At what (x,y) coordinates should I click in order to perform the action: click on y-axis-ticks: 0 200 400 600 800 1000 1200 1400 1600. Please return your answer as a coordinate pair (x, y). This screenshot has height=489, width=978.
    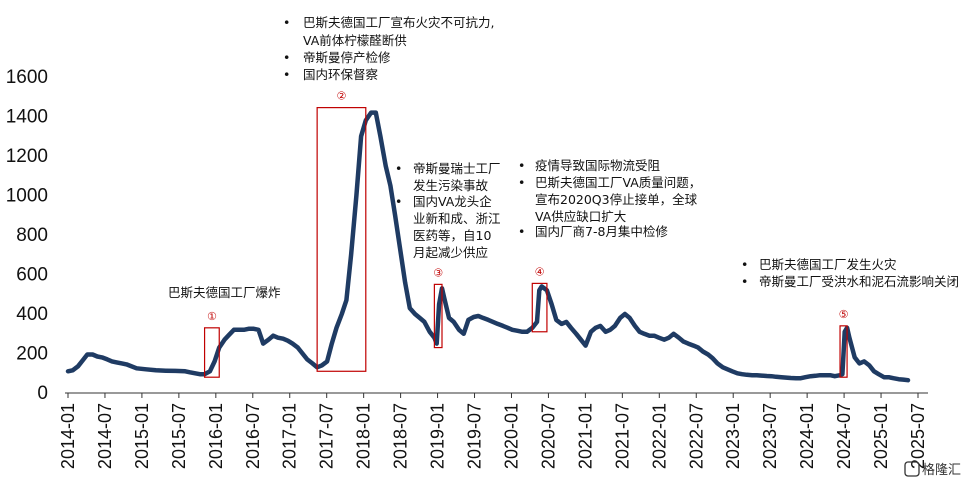
    Looking at the image, I should click on (27, 235).